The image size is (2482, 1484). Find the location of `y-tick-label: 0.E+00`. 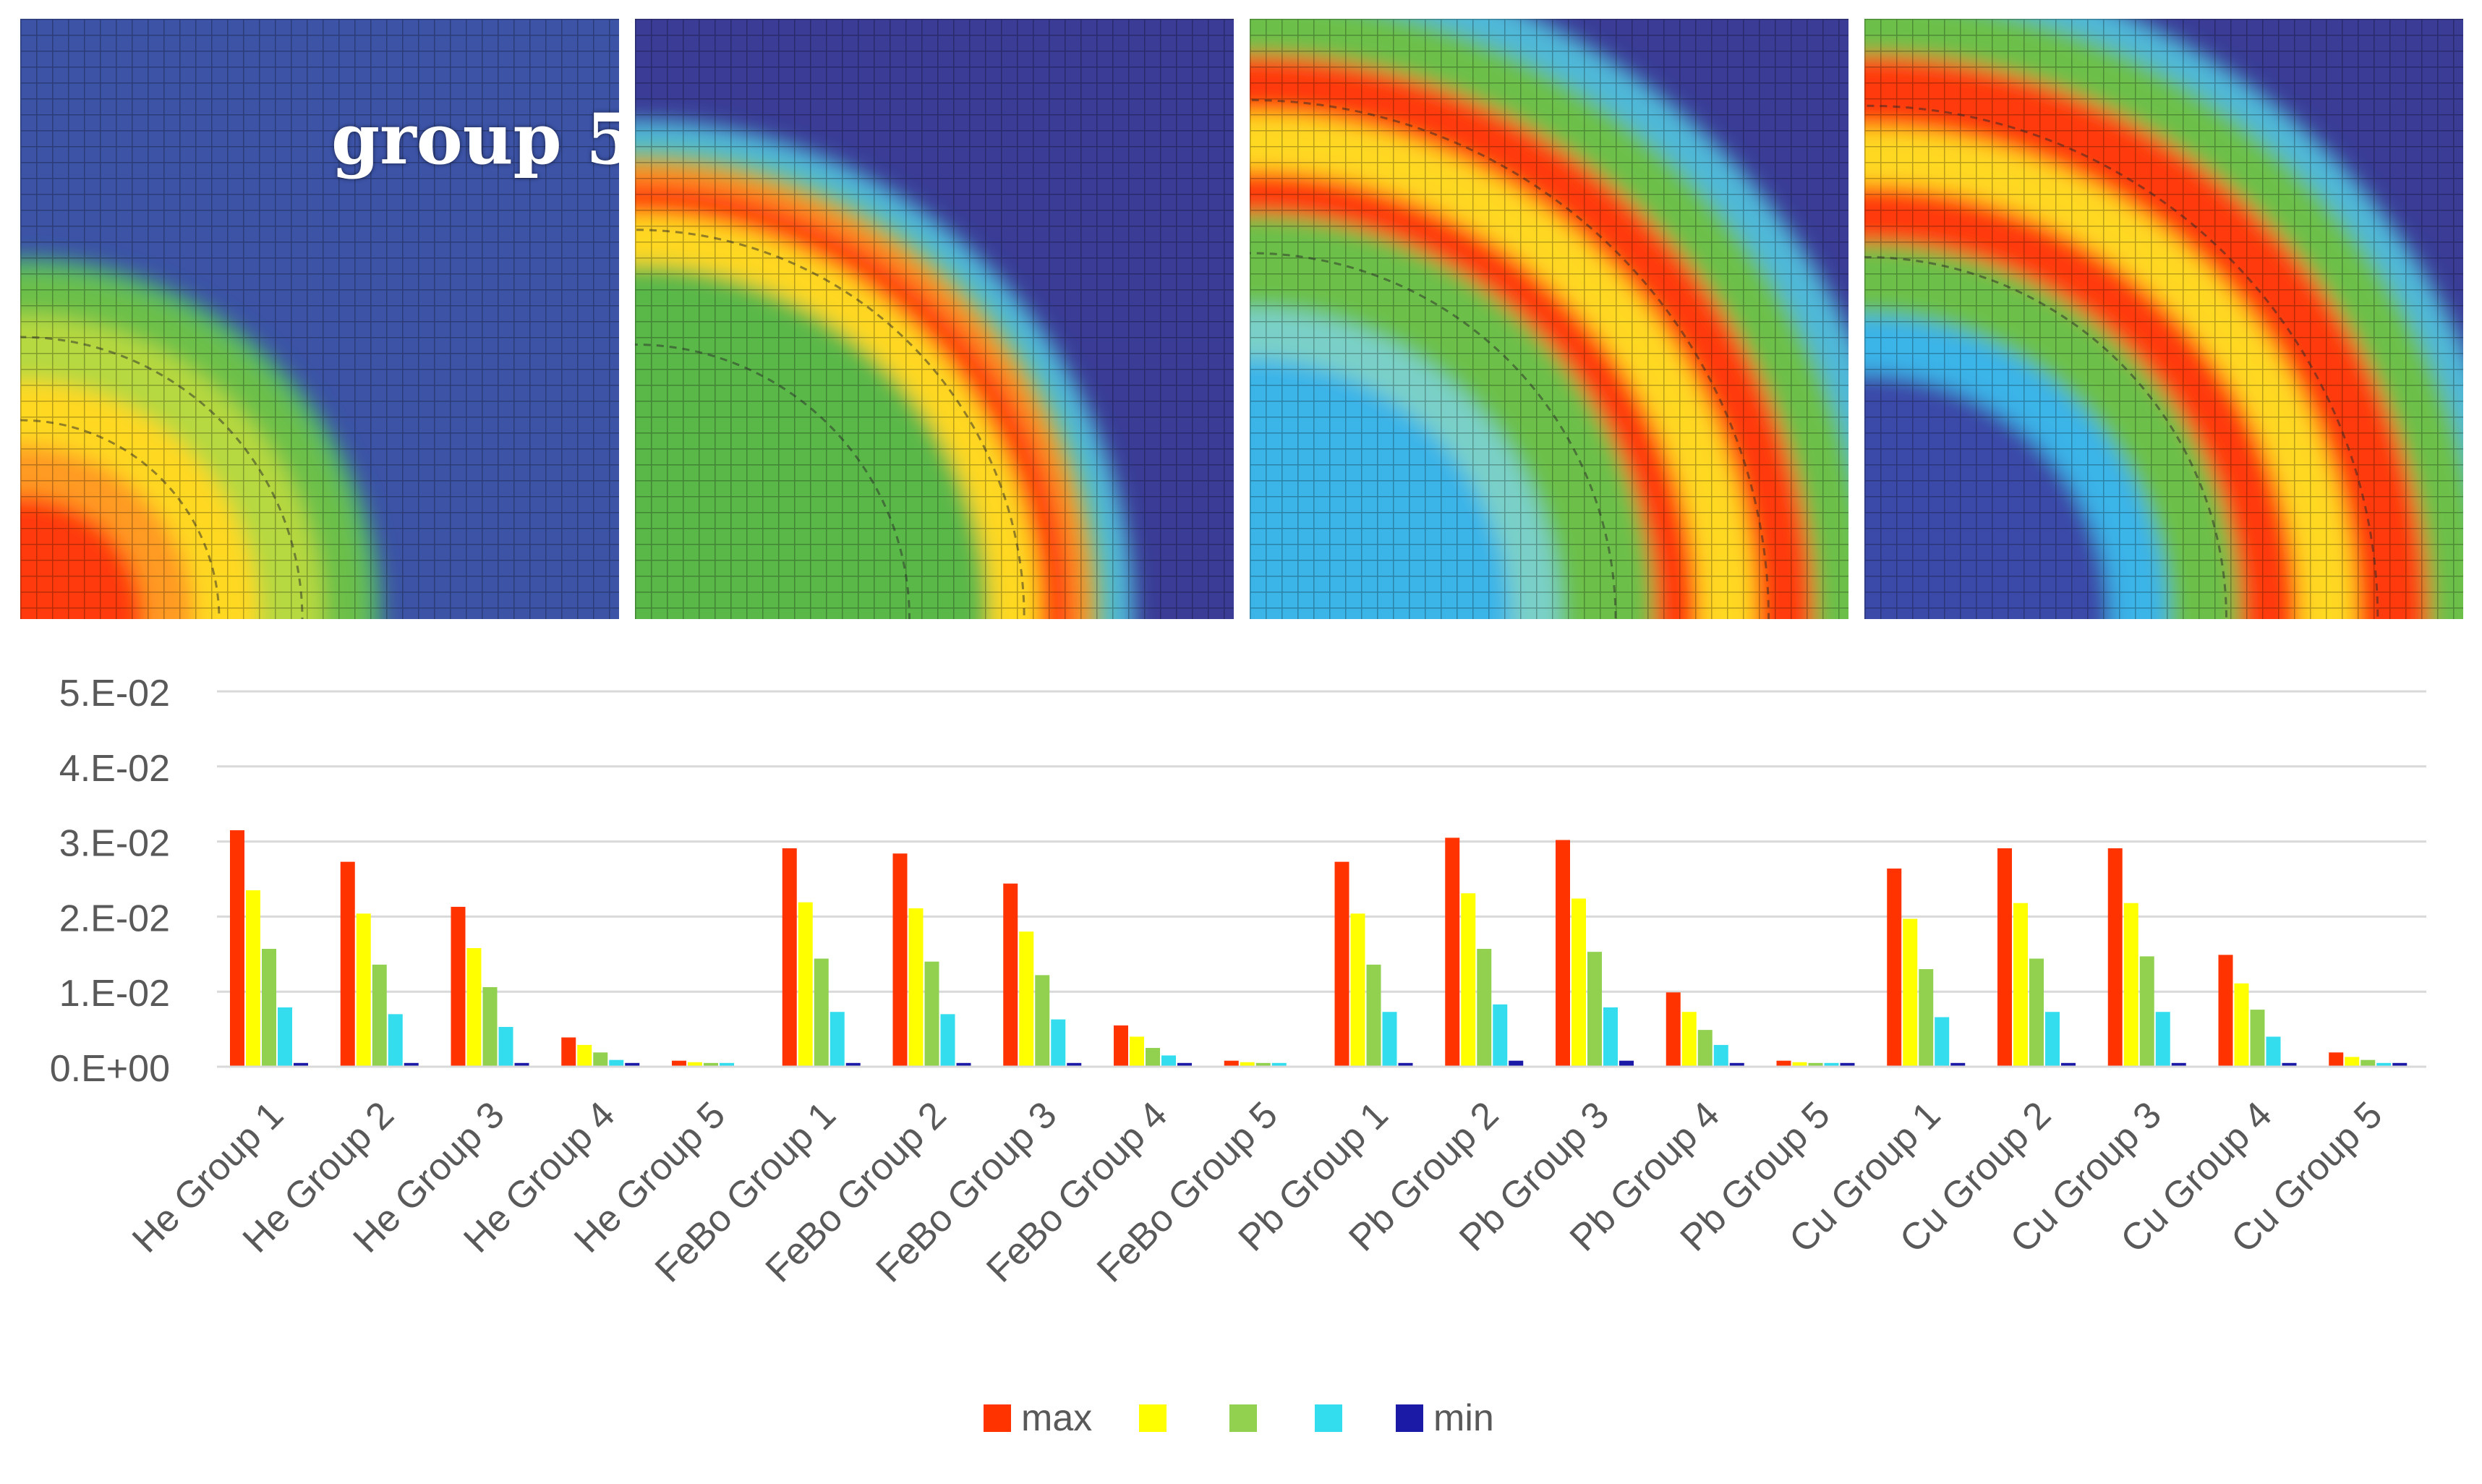

y-tick-label: 0.E+00 is located at coordinates (110, 1069).